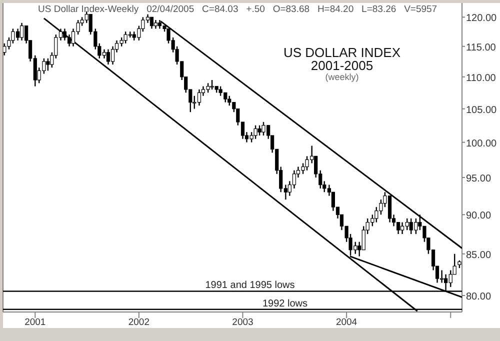  Describe the element at coordinates (139, 322) in the screenshot. I see `x-tick-label: 2002` at that location.